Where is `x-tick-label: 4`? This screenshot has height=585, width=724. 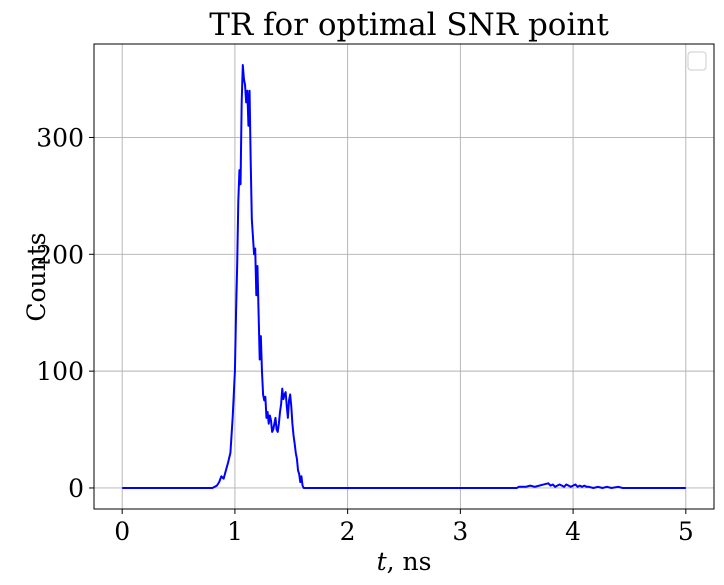
x-tick-label: 4 is located at coordinates (573, 531).